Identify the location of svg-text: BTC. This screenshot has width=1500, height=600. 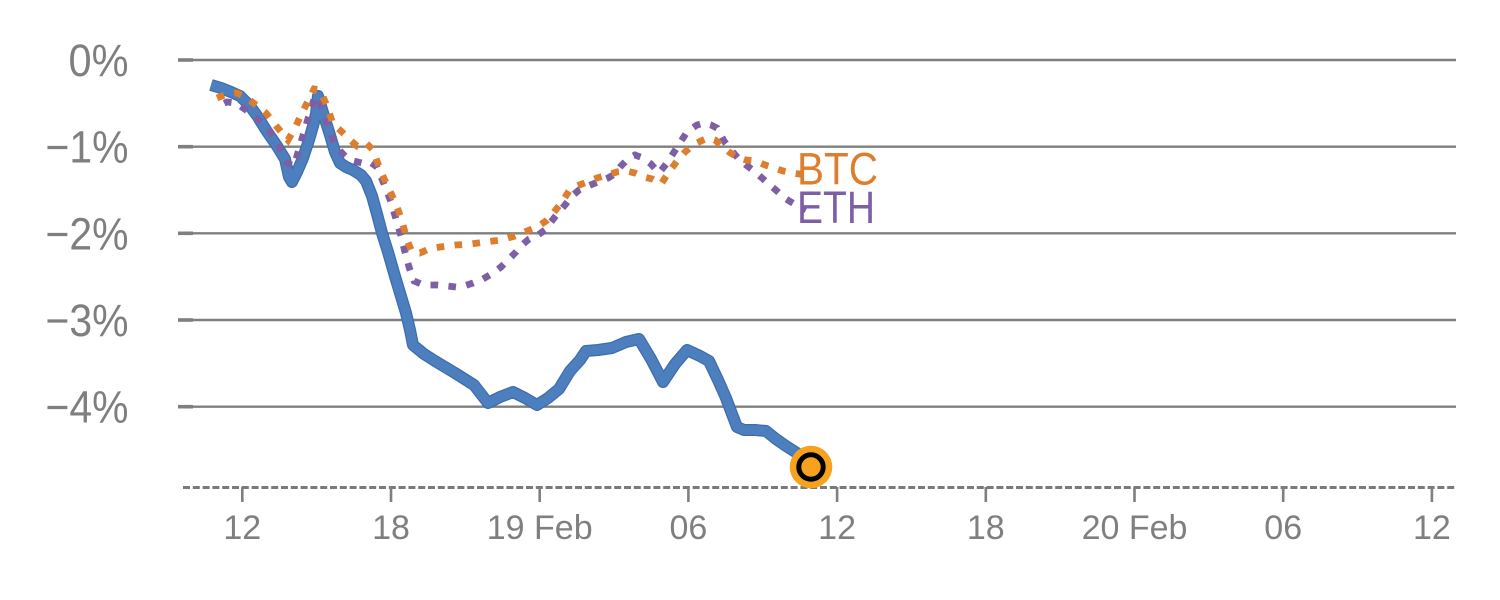
(837, 169).